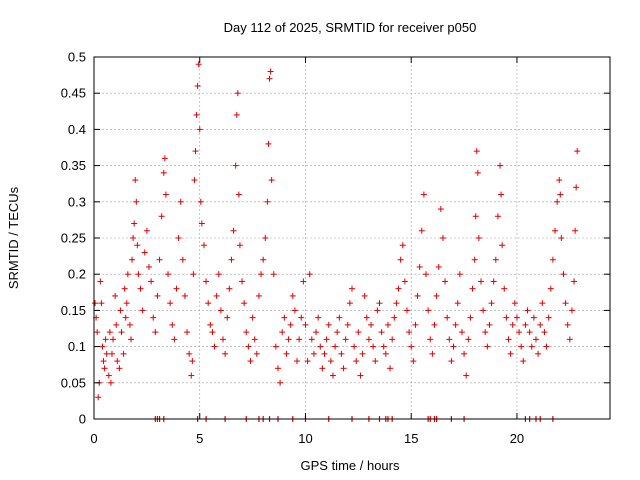  I want to click on y-tick-label: 0.3, so click(77, 201).